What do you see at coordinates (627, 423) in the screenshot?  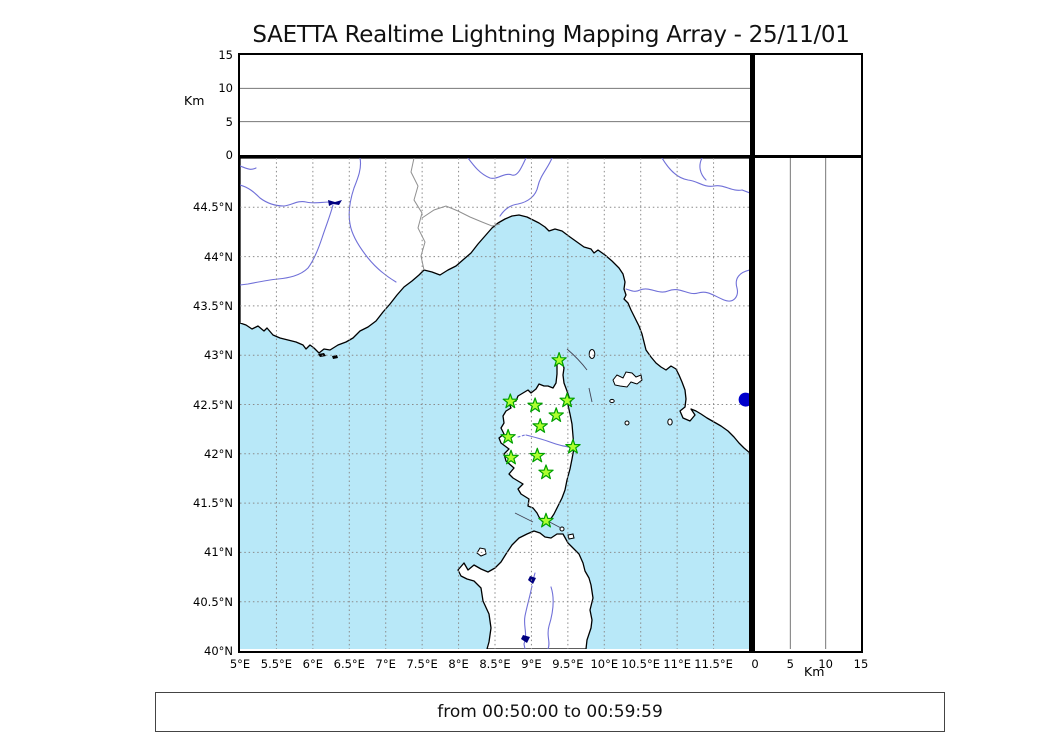 I see `montecristo-island` at bounding box center [627, 423].